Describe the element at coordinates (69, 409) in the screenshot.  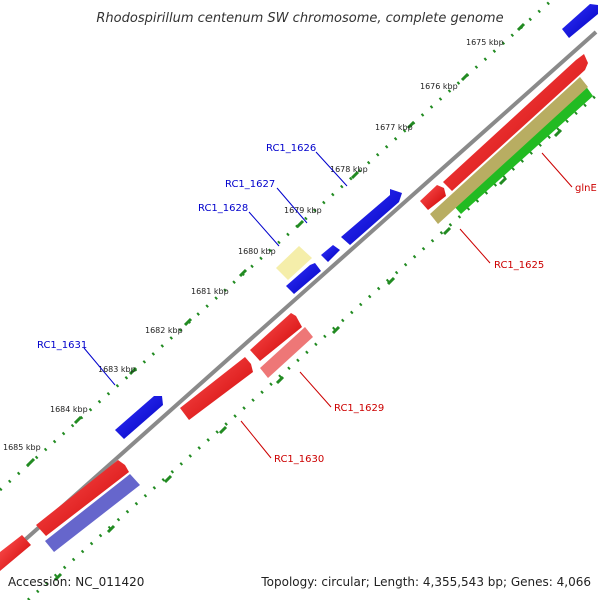
I see `tick-label: 1684 kbp` at that location.